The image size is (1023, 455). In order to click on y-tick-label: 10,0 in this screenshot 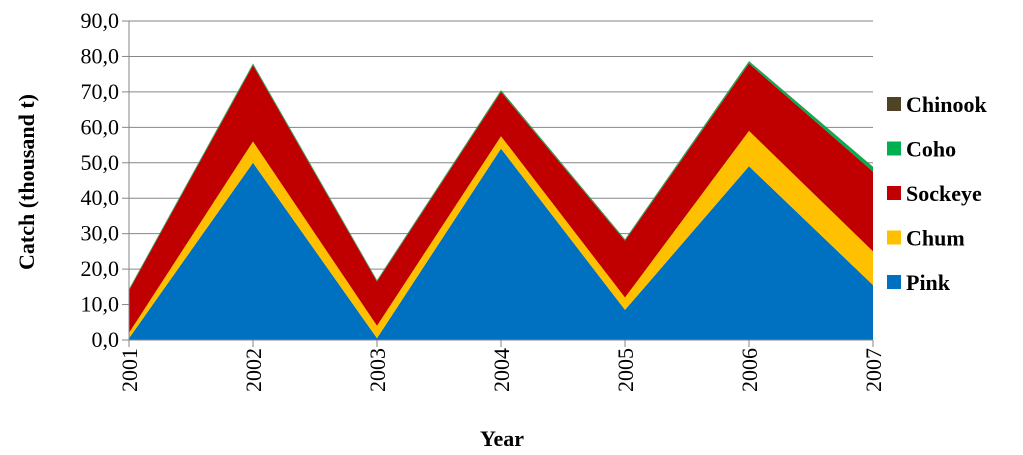, I will do `click(100, 304)`.